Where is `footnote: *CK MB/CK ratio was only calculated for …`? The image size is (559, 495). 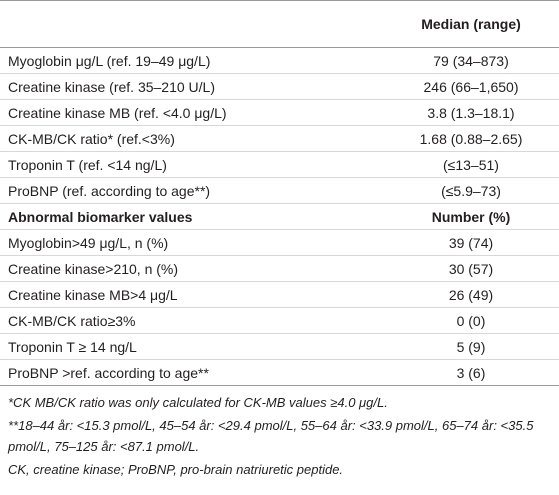 footnote: *CK MB/CK ratio was only calculated for … is located at coordinates (198, 402).